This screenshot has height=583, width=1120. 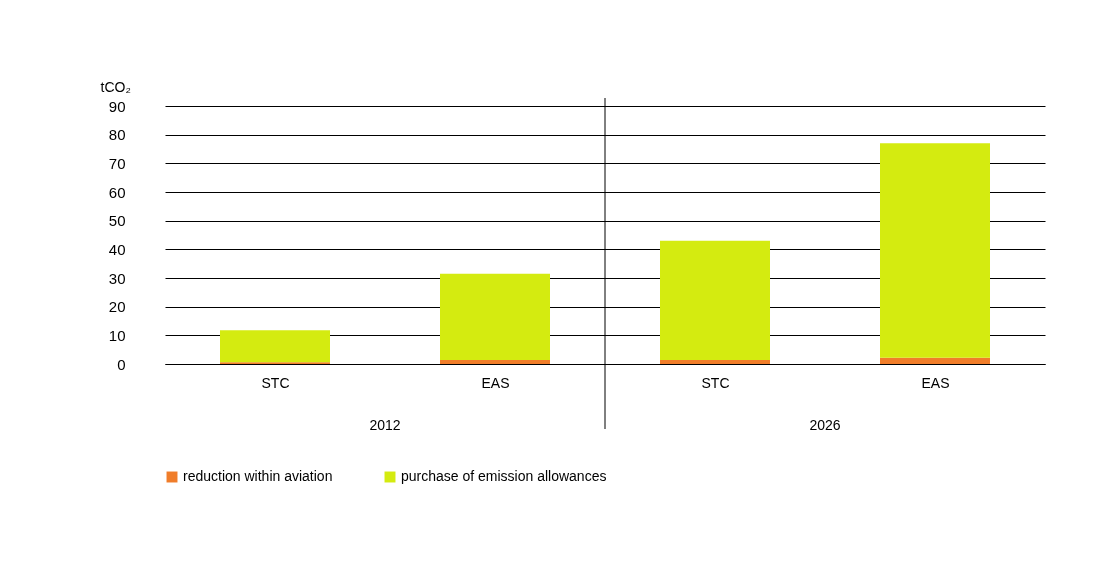 What do you see at coordinates (258, 476) in the screenshot?
I see `legend-label: reduction within aviation` at bounding box center [258, 476].